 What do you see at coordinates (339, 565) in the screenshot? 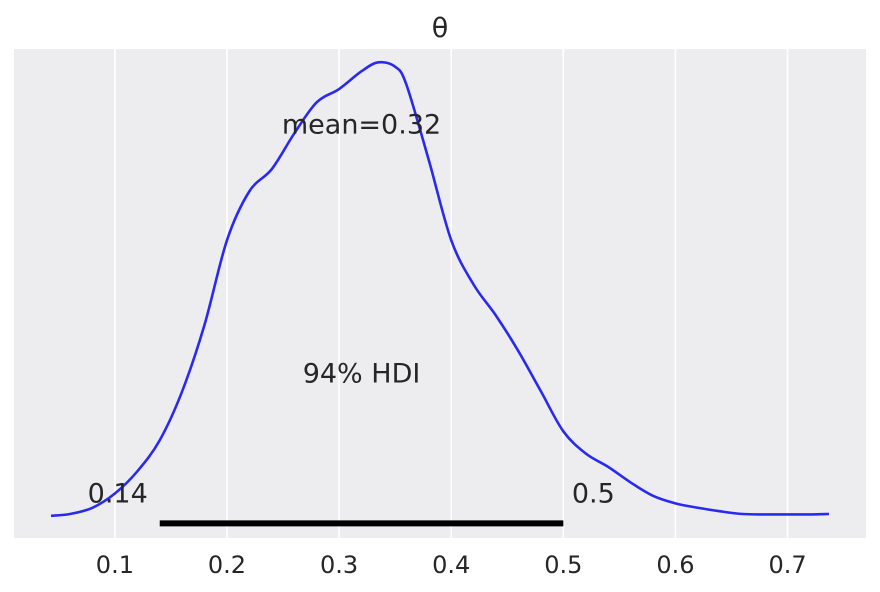
I see `x-tick-label: 0.3` at bounding box center [339, 565].